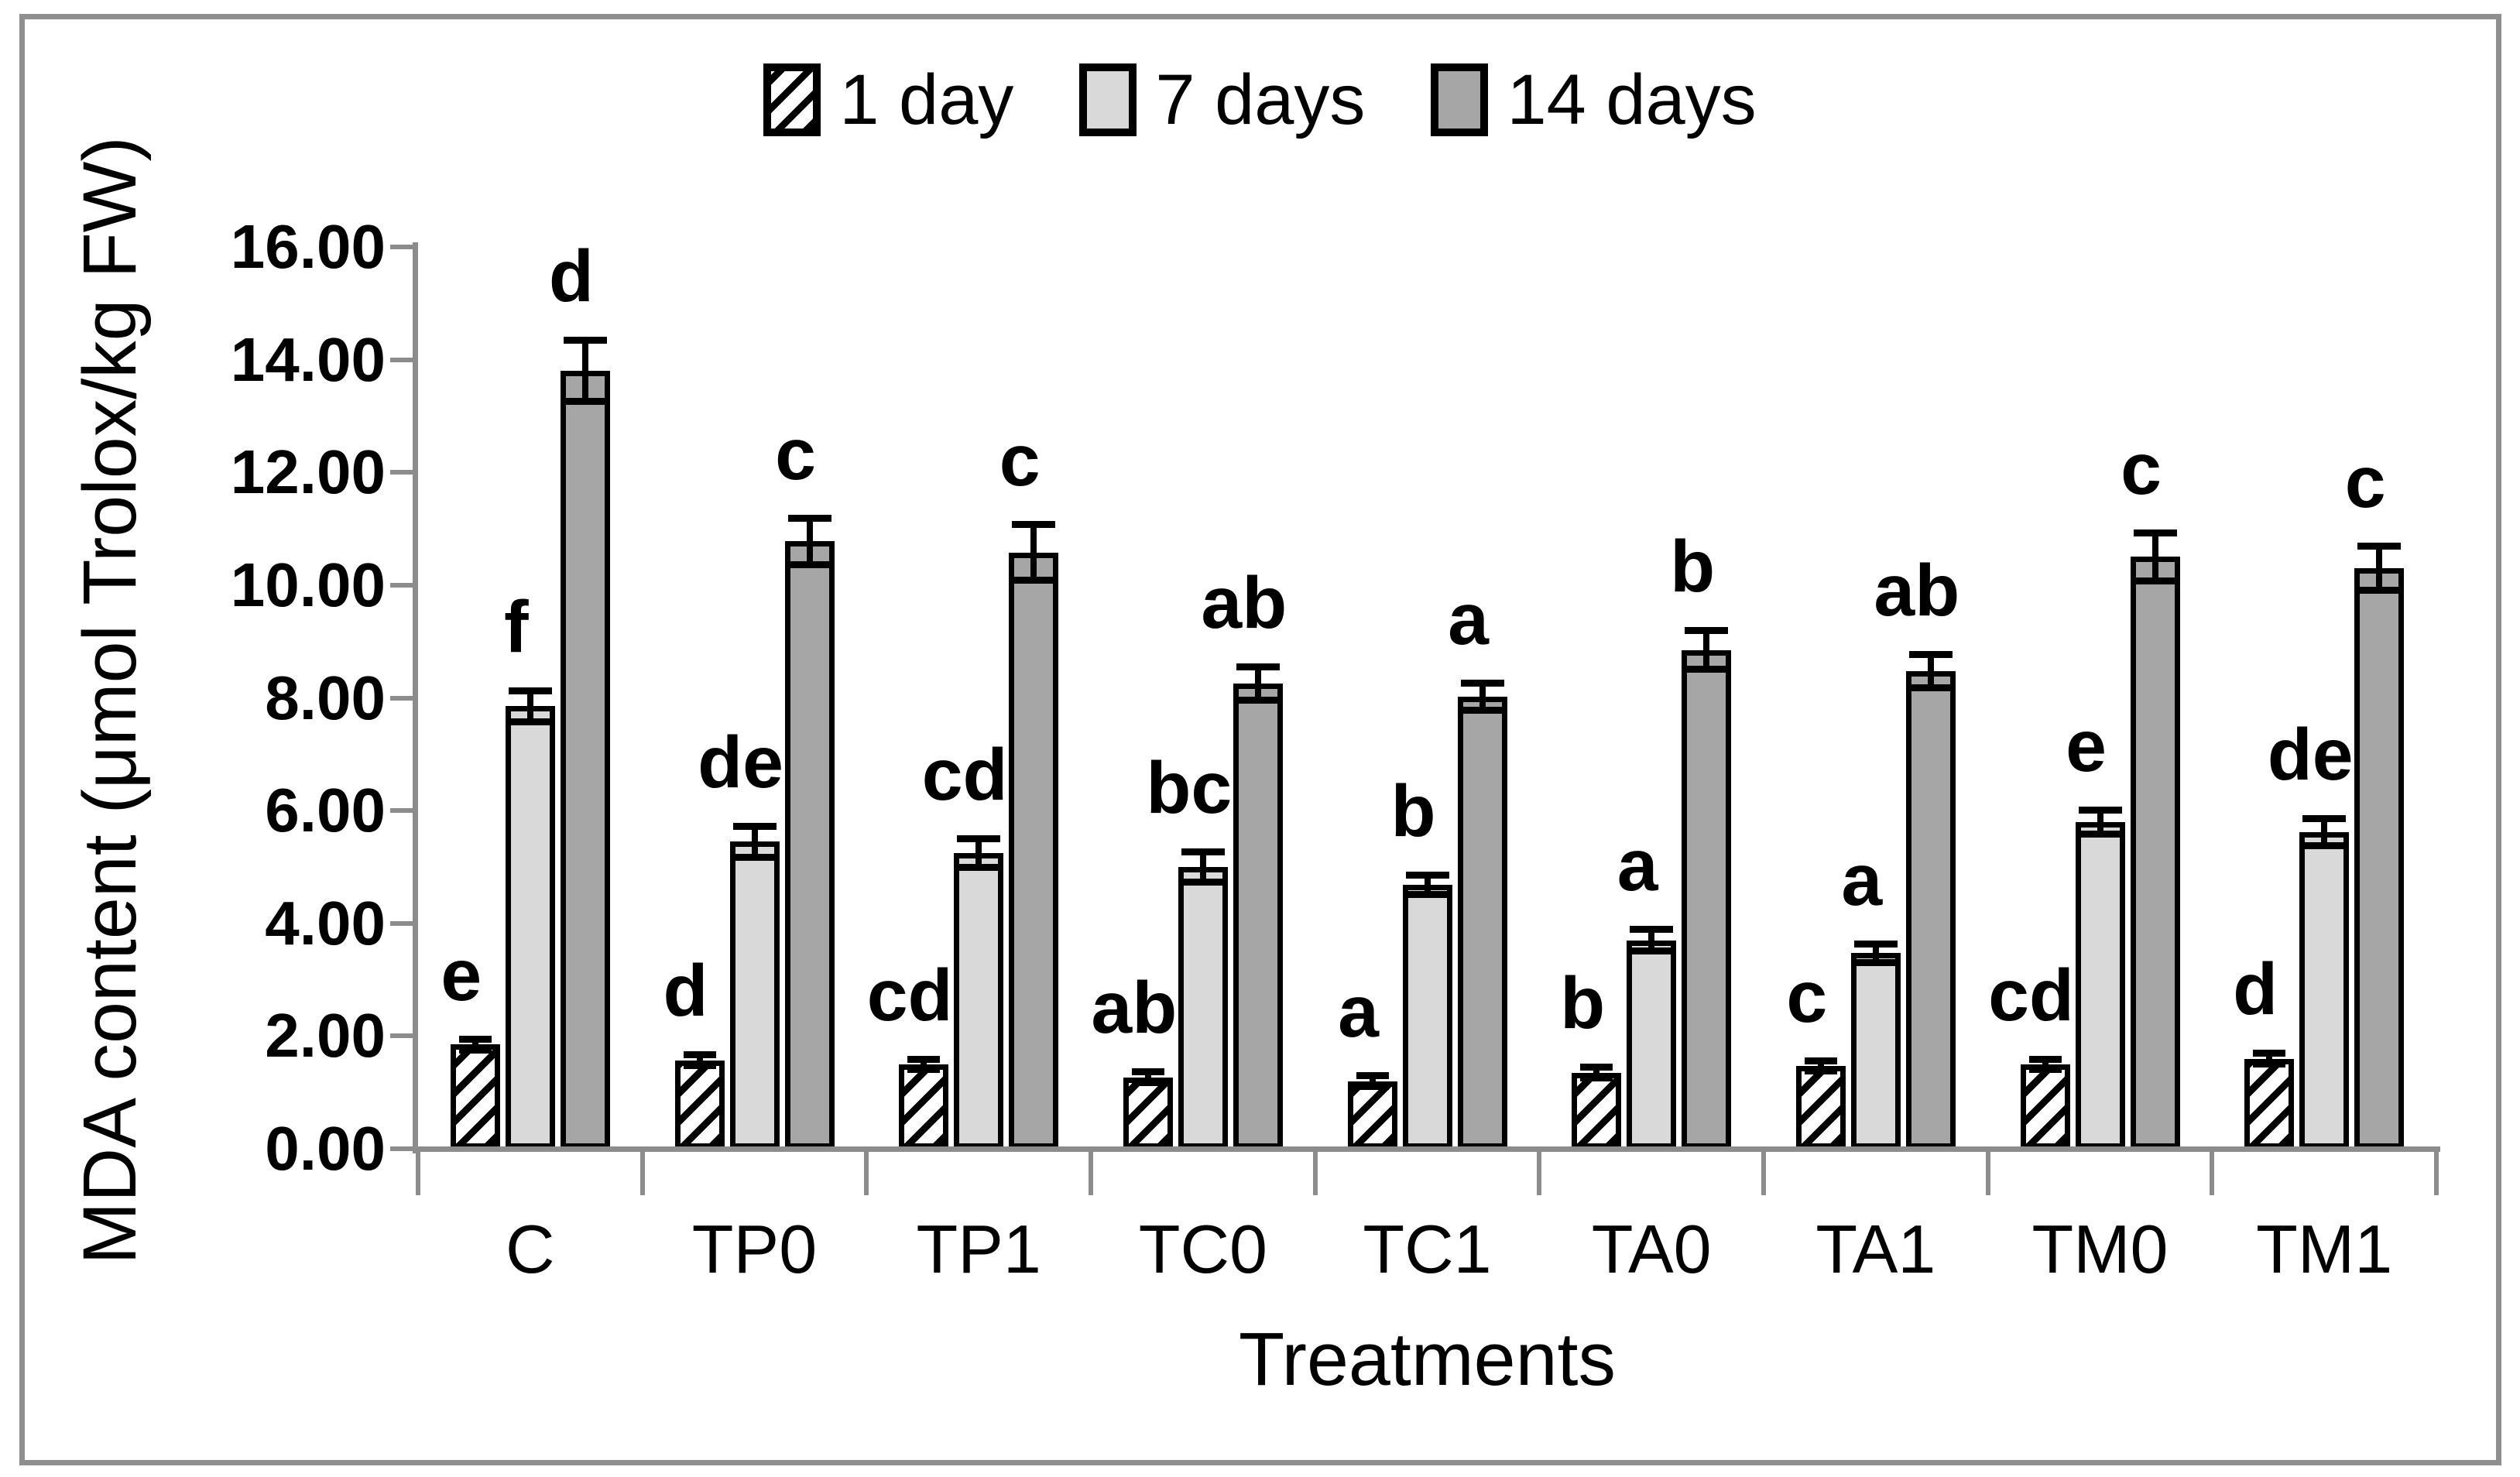 This screenshot has height=1477, width=2520. Describe the element at coordinates (699, 1060) in the screenshot. I see `error-bar-stem-TP0-1-day` at that location.